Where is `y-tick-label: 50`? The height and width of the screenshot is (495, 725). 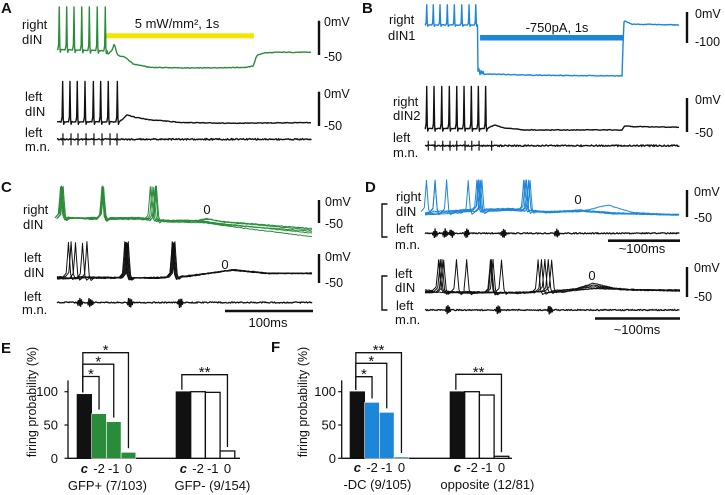
y-tick-label: 50 is located at coordinates (51, 425).